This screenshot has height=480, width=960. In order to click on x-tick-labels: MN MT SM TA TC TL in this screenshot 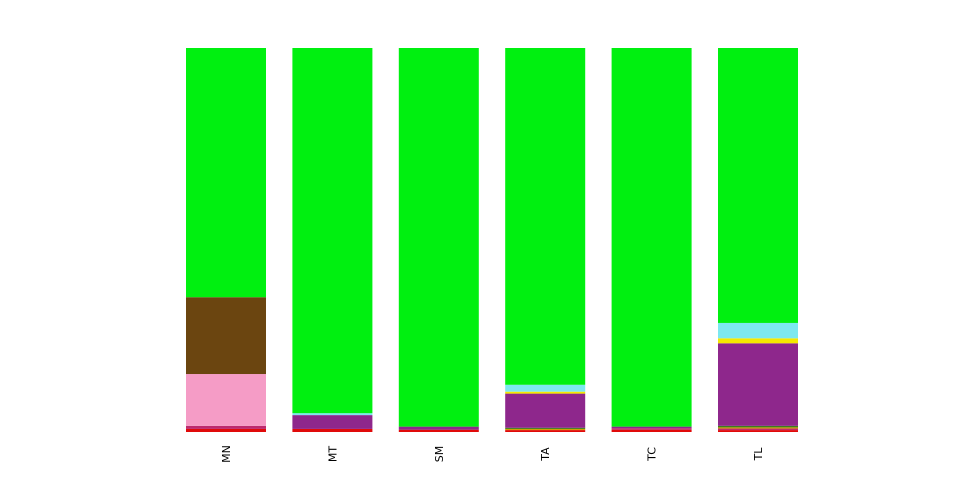, I will do `click(492, 454)`.